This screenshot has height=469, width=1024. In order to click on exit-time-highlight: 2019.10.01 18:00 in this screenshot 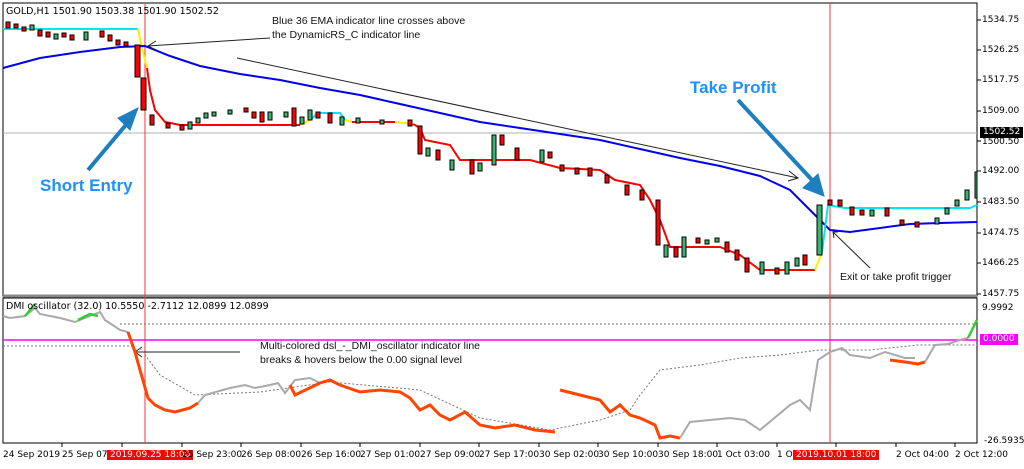, I will do `click(836, 455)`.